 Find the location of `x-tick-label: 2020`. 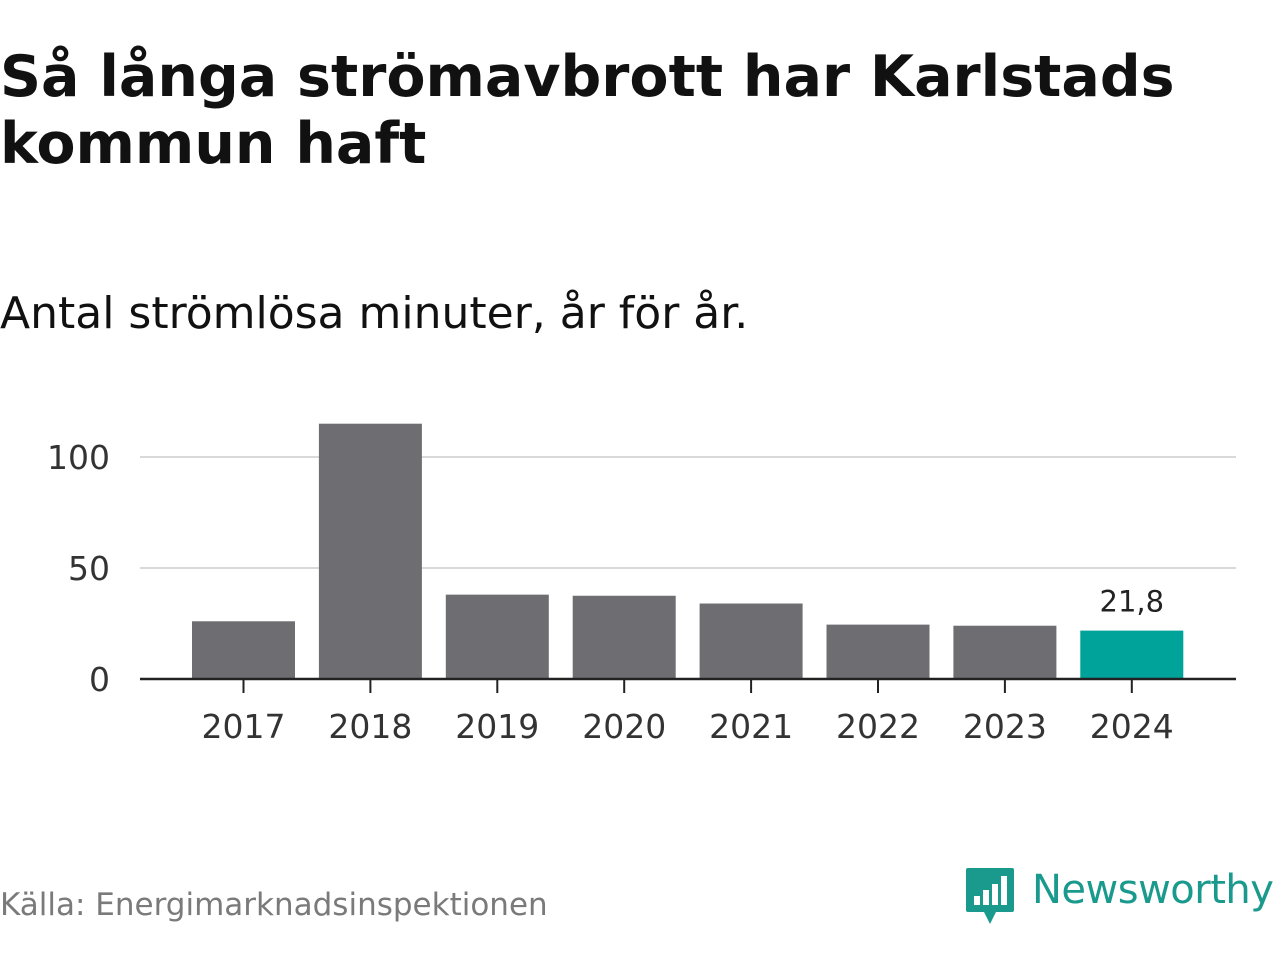

x-tick-label: 2020 is located at coordinates (624, 726).